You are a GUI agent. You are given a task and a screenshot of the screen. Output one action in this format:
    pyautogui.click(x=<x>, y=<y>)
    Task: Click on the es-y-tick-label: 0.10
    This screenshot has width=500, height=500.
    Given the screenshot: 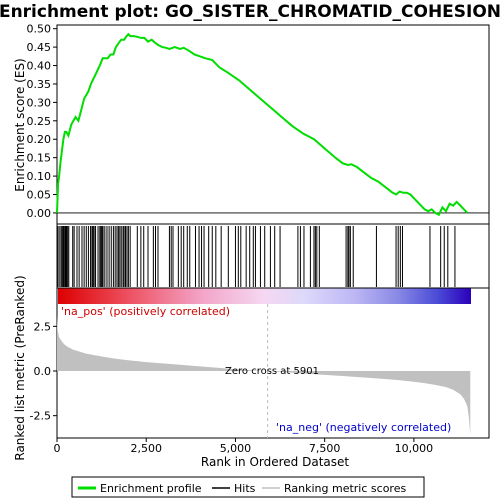 What is the action you would take?
    pyautogui.click(x=39, y=176)
    